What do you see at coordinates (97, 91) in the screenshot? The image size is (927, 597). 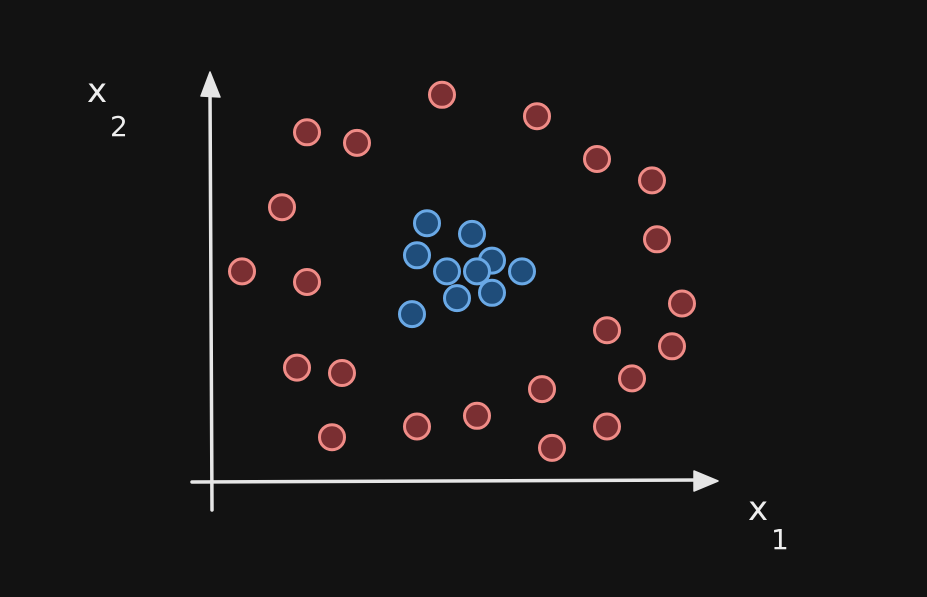 I see `y-axis-label: x` at bounding box center [97, 91].